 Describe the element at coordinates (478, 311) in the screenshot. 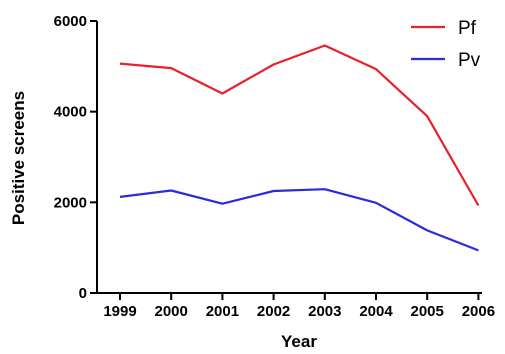

I see `x-tick-label: 2006` at that location.